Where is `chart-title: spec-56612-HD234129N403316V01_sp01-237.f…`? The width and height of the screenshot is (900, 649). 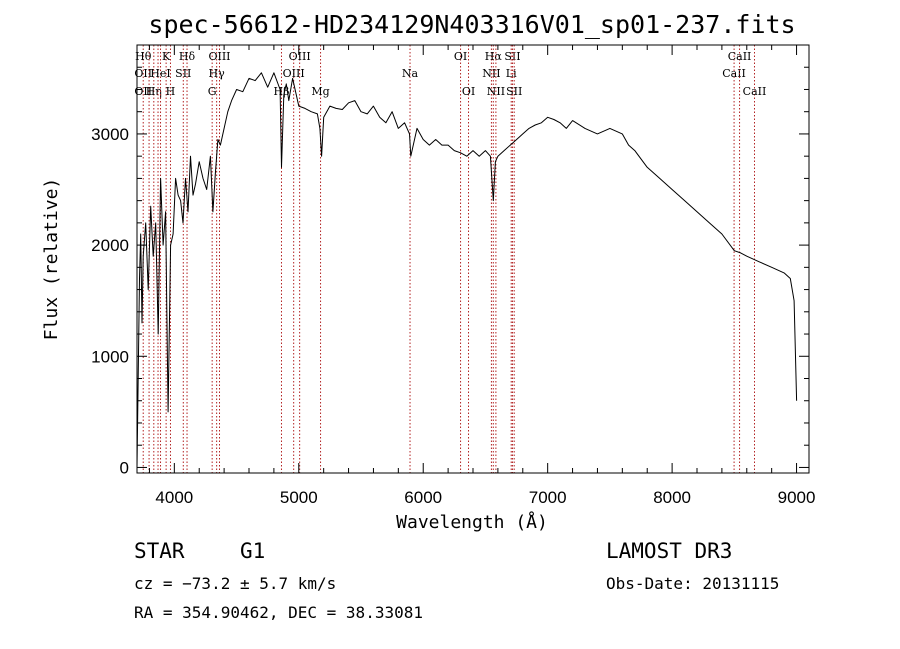
chart-title: spec-56612-HD234129N403316V01_sp01-237.f… is located at coordinates (471, 24).